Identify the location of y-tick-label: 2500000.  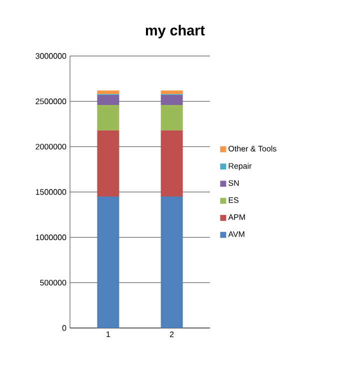
(51, 101).